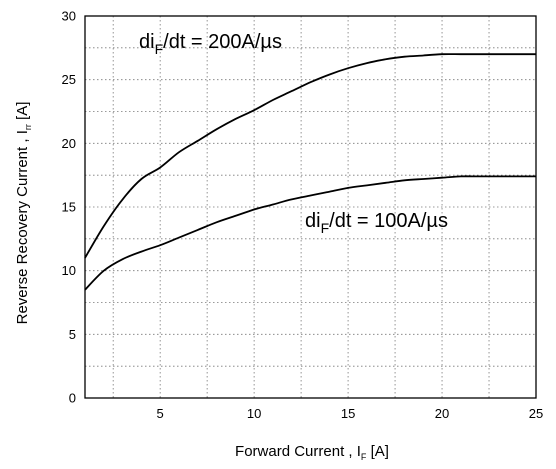 This screenshot has width=556, height=469. Describe the element at coordinates (28, 127) in the screenshot. I see `y-axis-label-sub: rr` at that location.